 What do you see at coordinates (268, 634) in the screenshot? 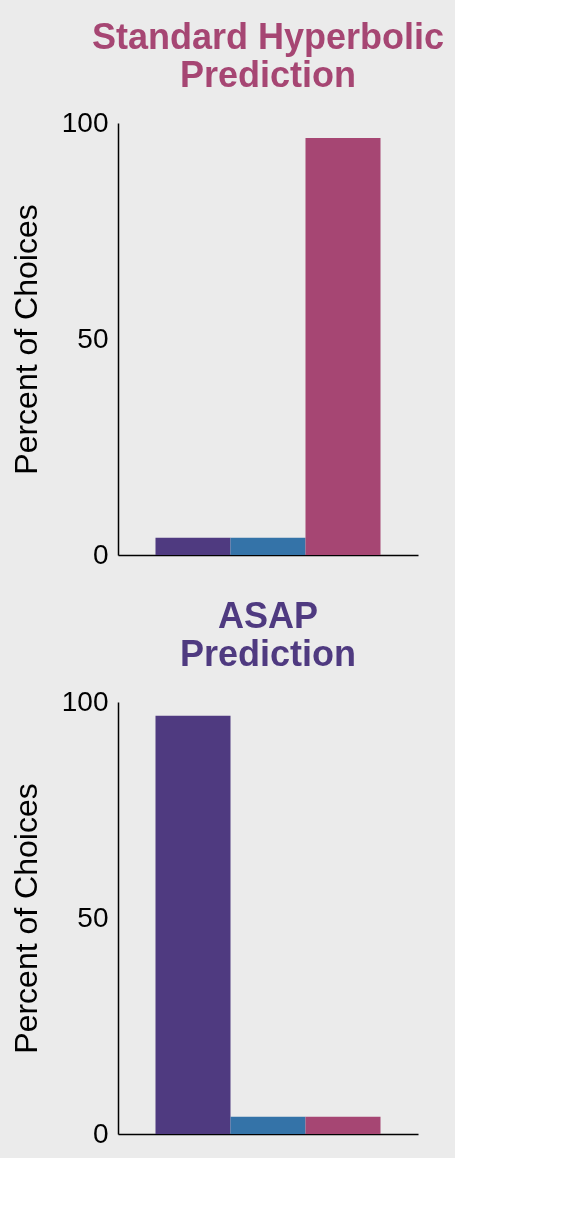
I see `chart-title: ASAP Prediction` at bounding box center [268, 634].